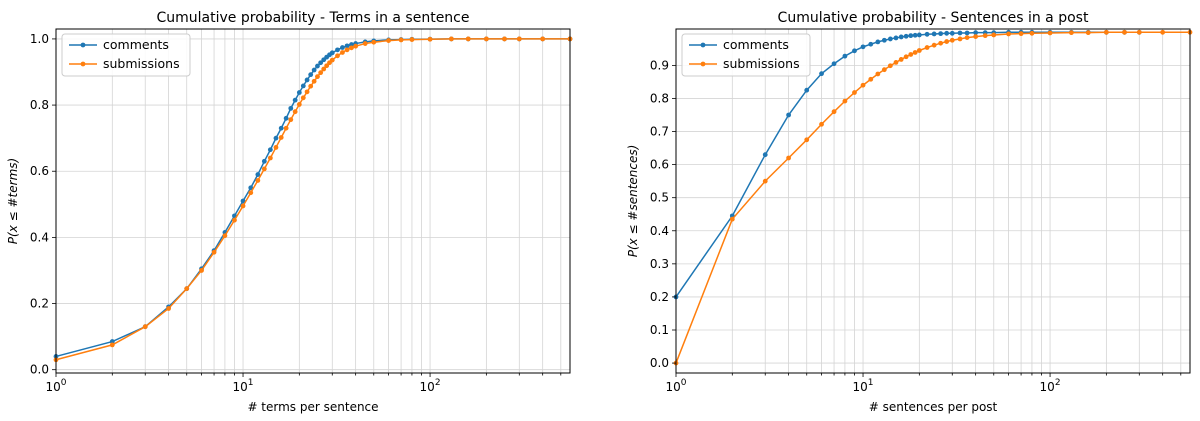 The height and width of the screenshot is (421, 1200). I want to click on x-axis-label: # sentences per post, so click(933, 407).